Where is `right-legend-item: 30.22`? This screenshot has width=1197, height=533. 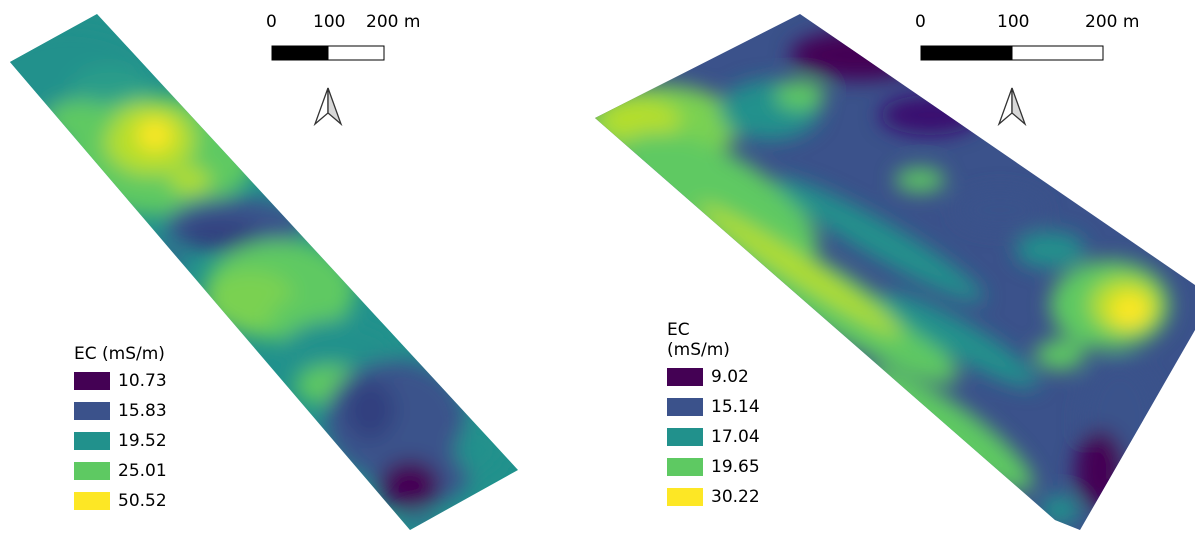 right-legend-item: 30.22 is located at coordinates (713, 496).